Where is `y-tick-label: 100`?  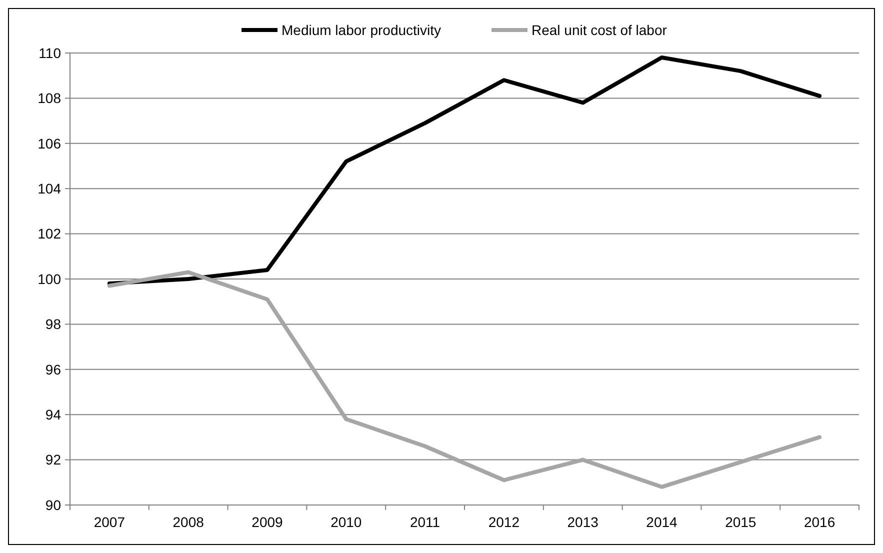 y-tick-label: 100 is located at coordinates (50, 278).